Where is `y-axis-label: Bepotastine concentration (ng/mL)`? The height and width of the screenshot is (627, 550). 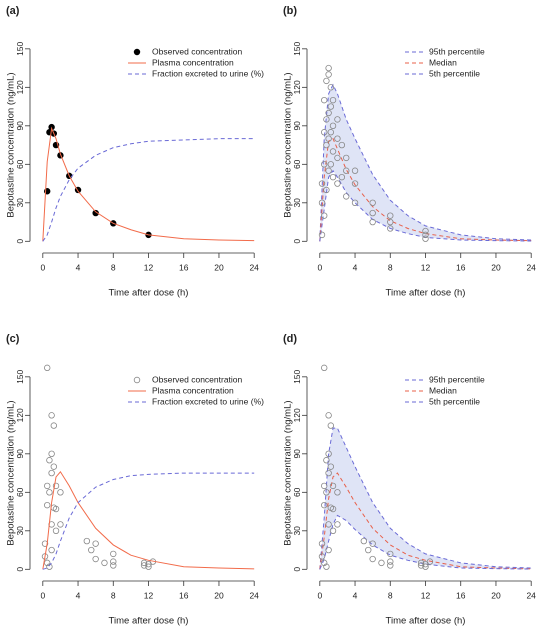
y-axis-label: Bepotastine concentration (ng/mL) is located at coordinates (11, 472).